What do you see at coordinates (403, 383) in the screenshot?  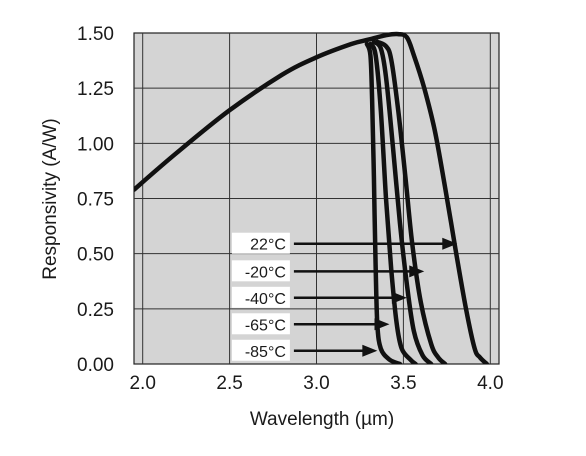 I see `x-tick-label: 3.5` at bounding box center [403, 383].